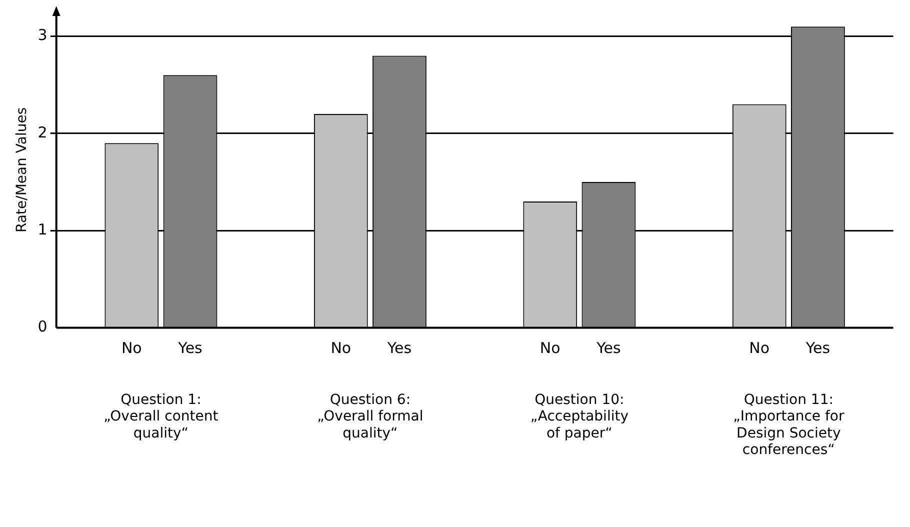 The width and height of the screenshot is (910, 527). What do you see at coordinates (579, 417) in the screenshot?
I see `x-tick-label: Question 10: „Acceptability of paper“` at bounding box center [579, 417].